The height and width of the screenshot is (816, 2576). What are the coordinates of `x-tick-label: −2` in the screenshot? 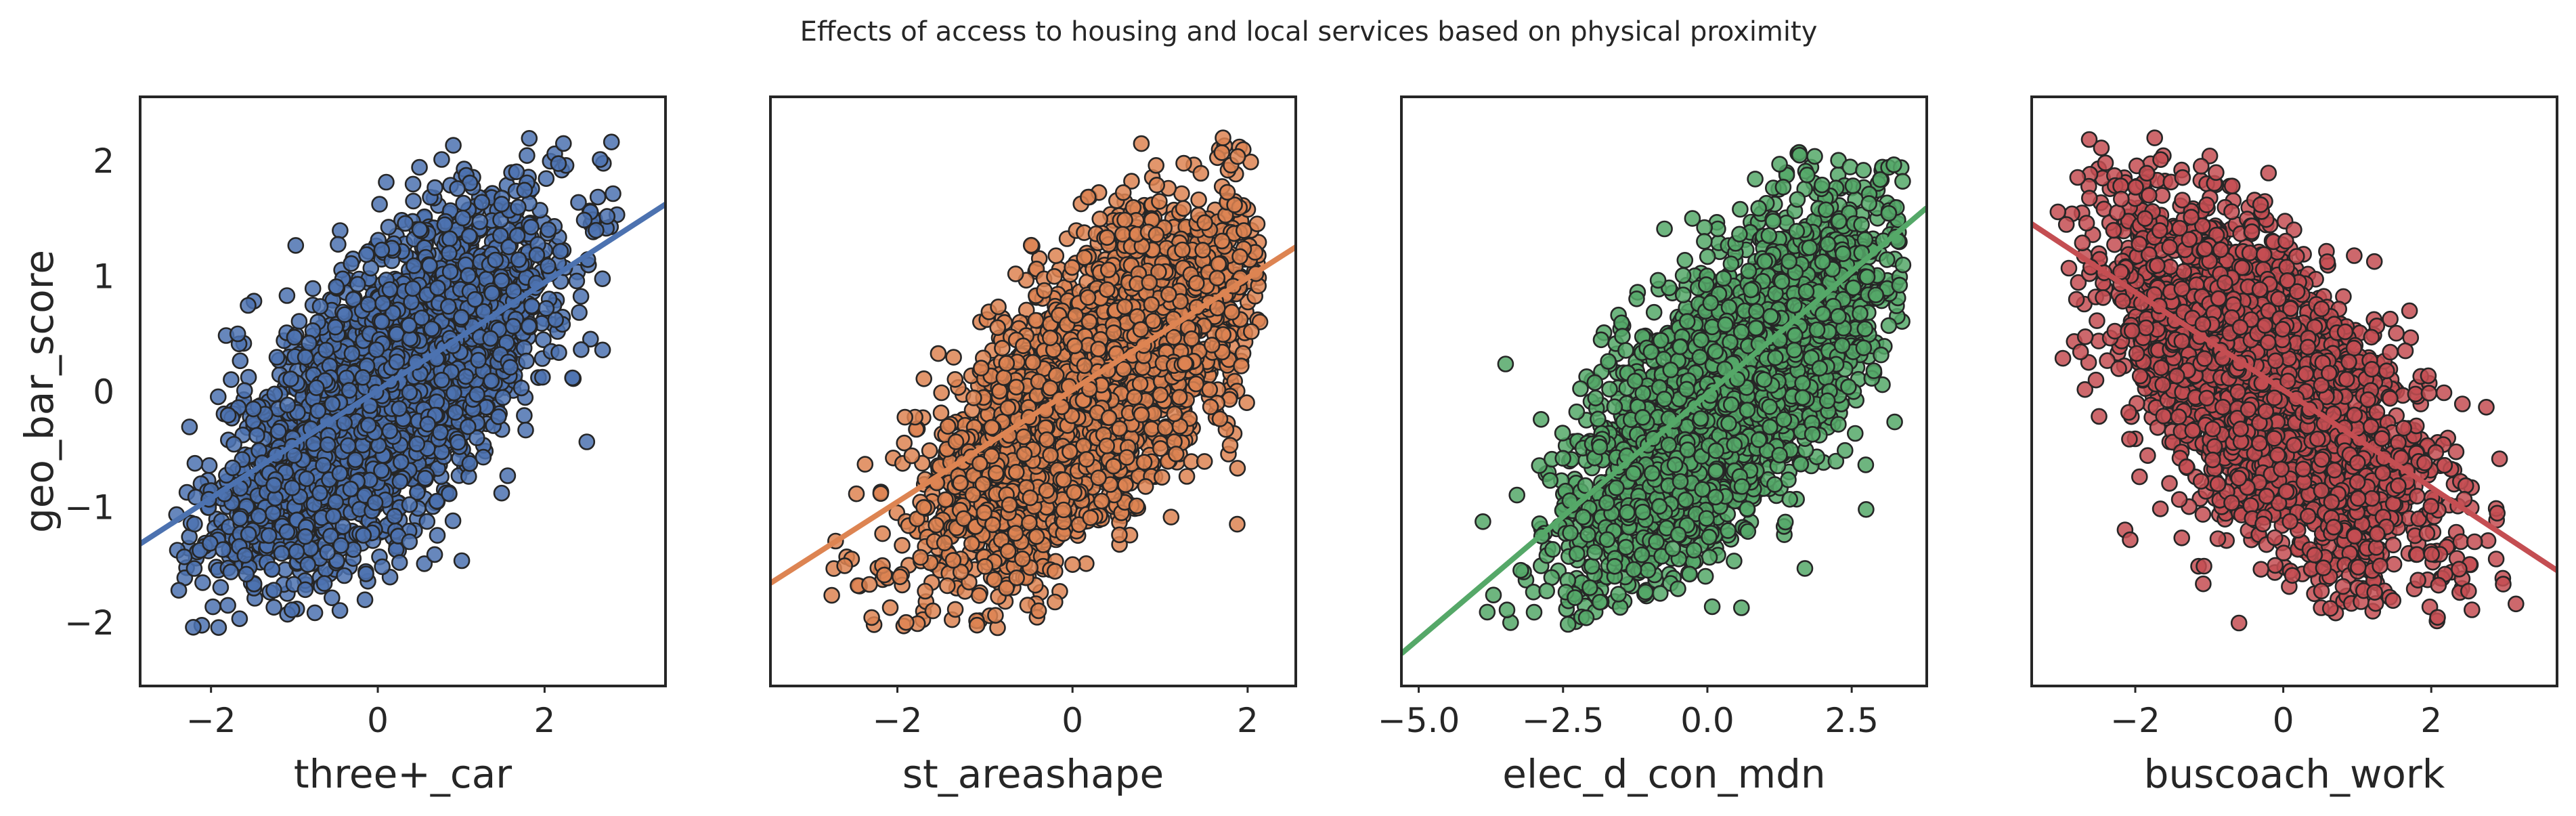 It's located at (211, 720).